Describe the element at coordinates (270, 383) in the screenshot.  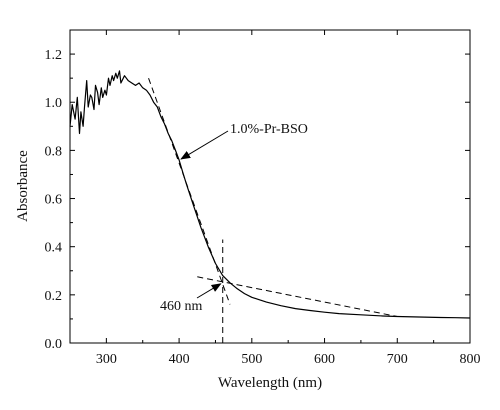
I see `x-axis-label: Wavelength (nm)` at that location.